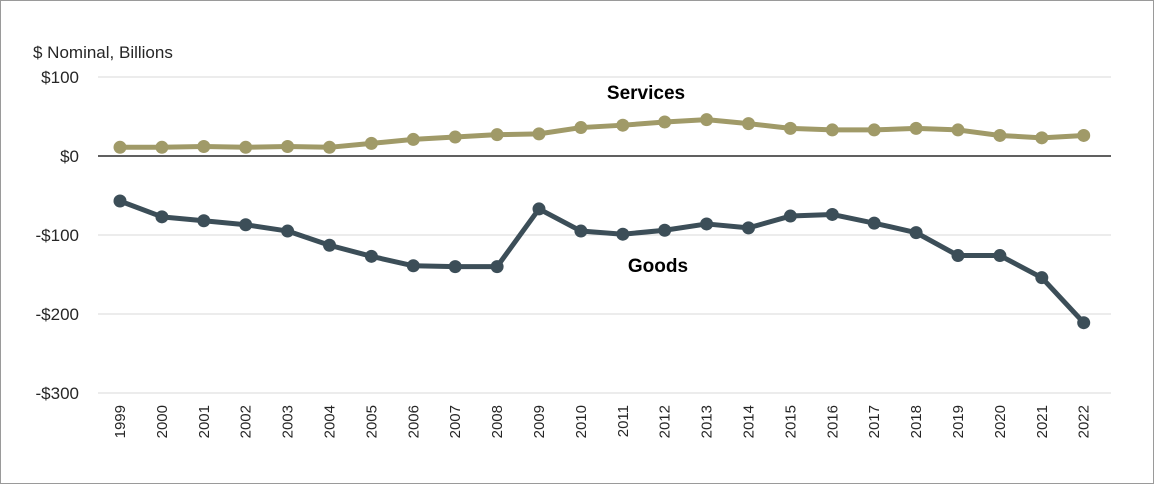 The image size is (1154, 485). Describe the element at coordinates (707, 421) in the screenshot. I see `x-tick-label: 2013` at that location.